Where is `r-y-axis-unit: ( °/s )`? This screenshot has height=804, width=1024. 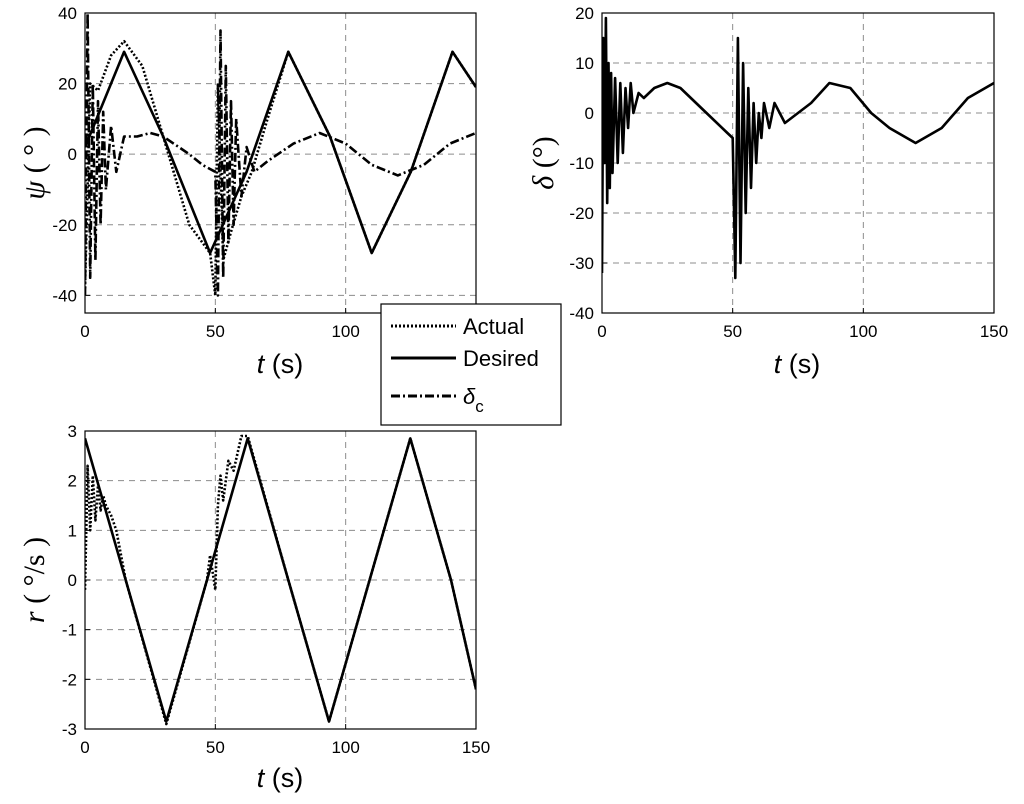 r-y-axis-unit: ( °/s ) is located at coordinates (34, 574).